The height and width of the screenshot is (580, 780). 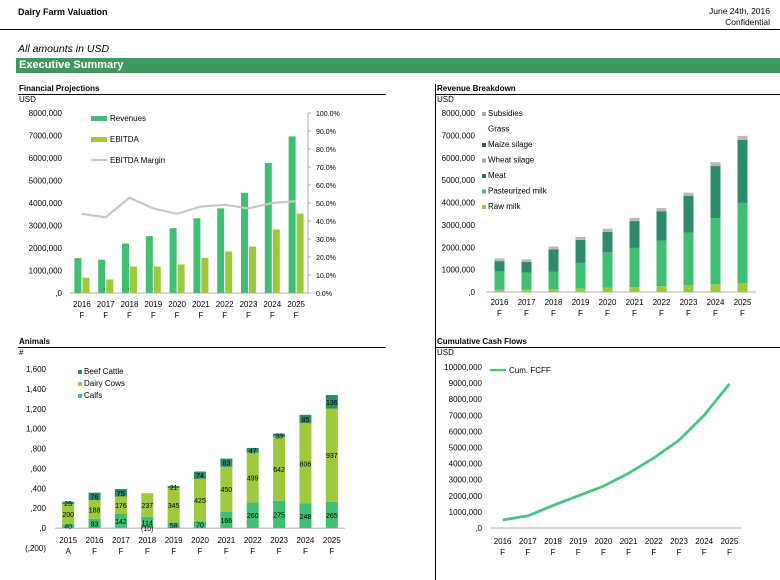 What do you see at coordinates (149, 264) in the screenshot?
I see `revenue-bar` at bounding box center [149, 264].